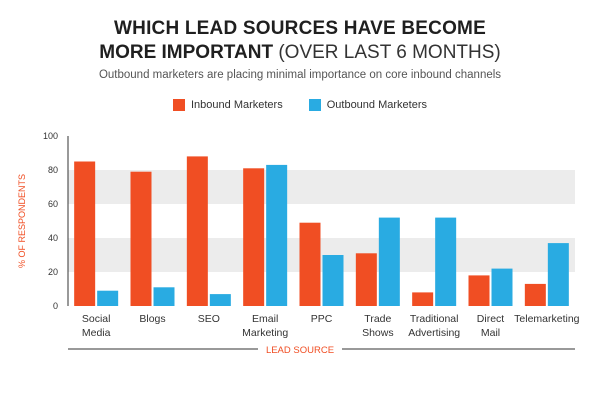 The width and height of the screenshot is (600, 400). What do you see at coordinates (55, 306) in the screenshot?
I see `y-tick-label: 0` at bounding box center [55, 306].